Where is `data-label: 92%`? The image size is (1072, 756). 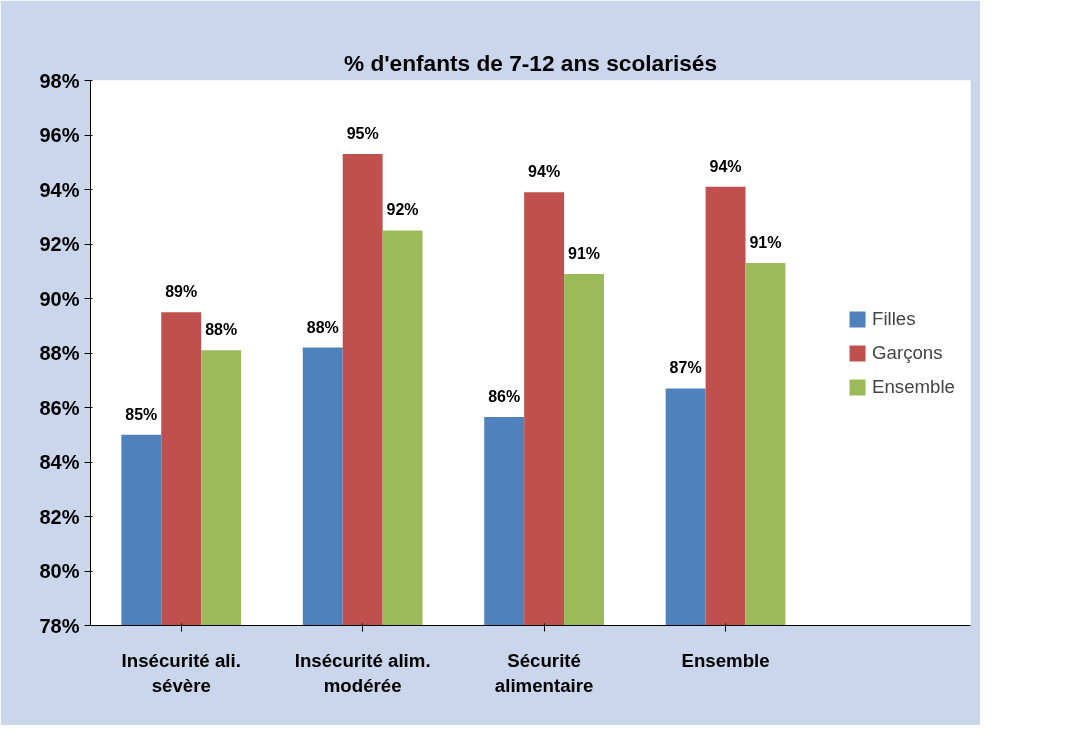
data-label: 92% is located at coordinates (402, 210).